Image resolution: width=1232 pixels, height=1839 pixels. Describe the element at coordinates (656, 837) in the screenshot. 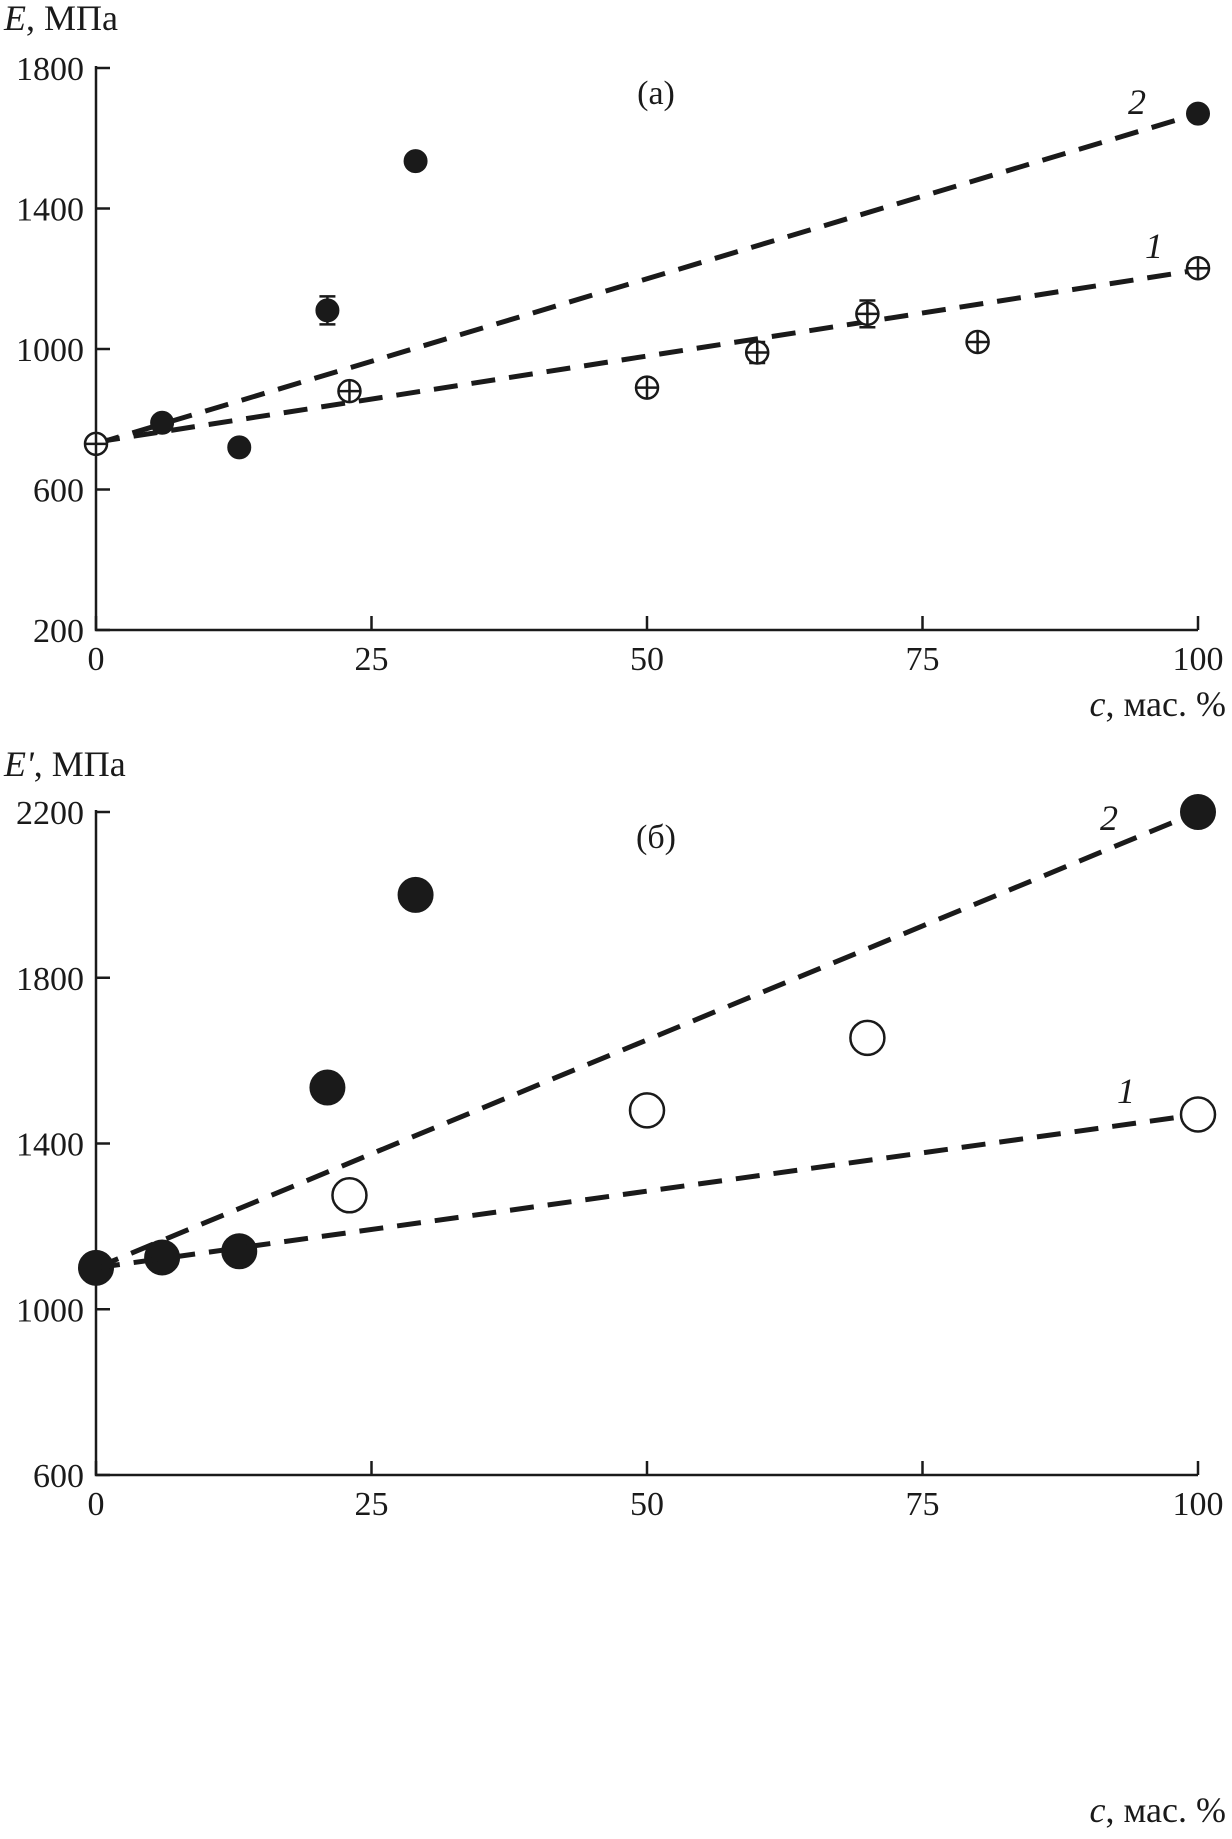

I see `panel-label: (б)` at that location.